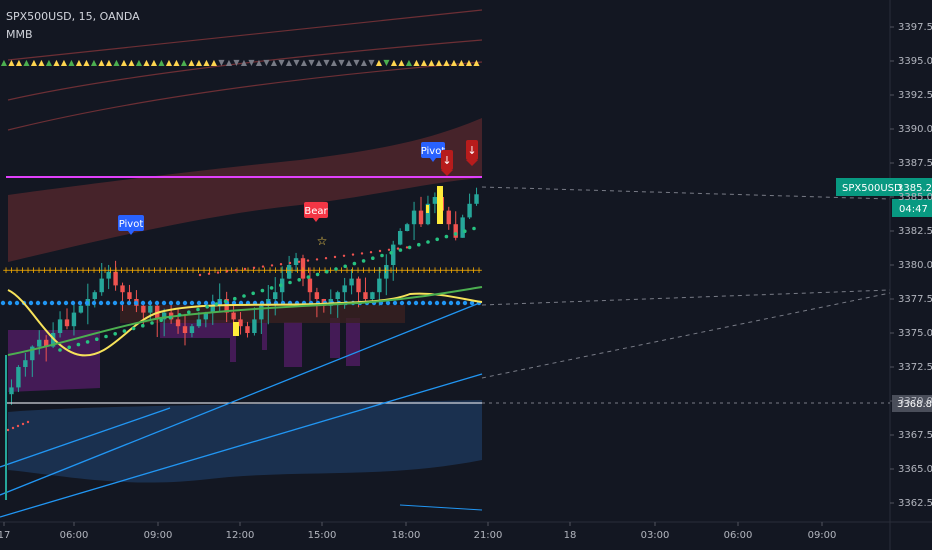  Describe the element at coordinates (447, 173) in the screenshot. I see `arrow-tip` at that location.